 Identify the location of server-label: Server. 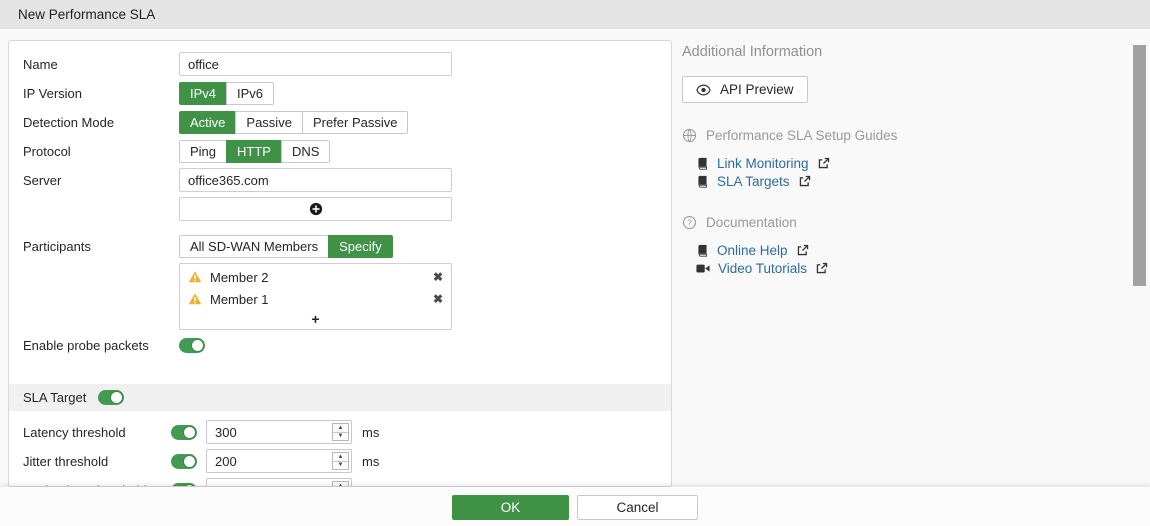
(42, 180).